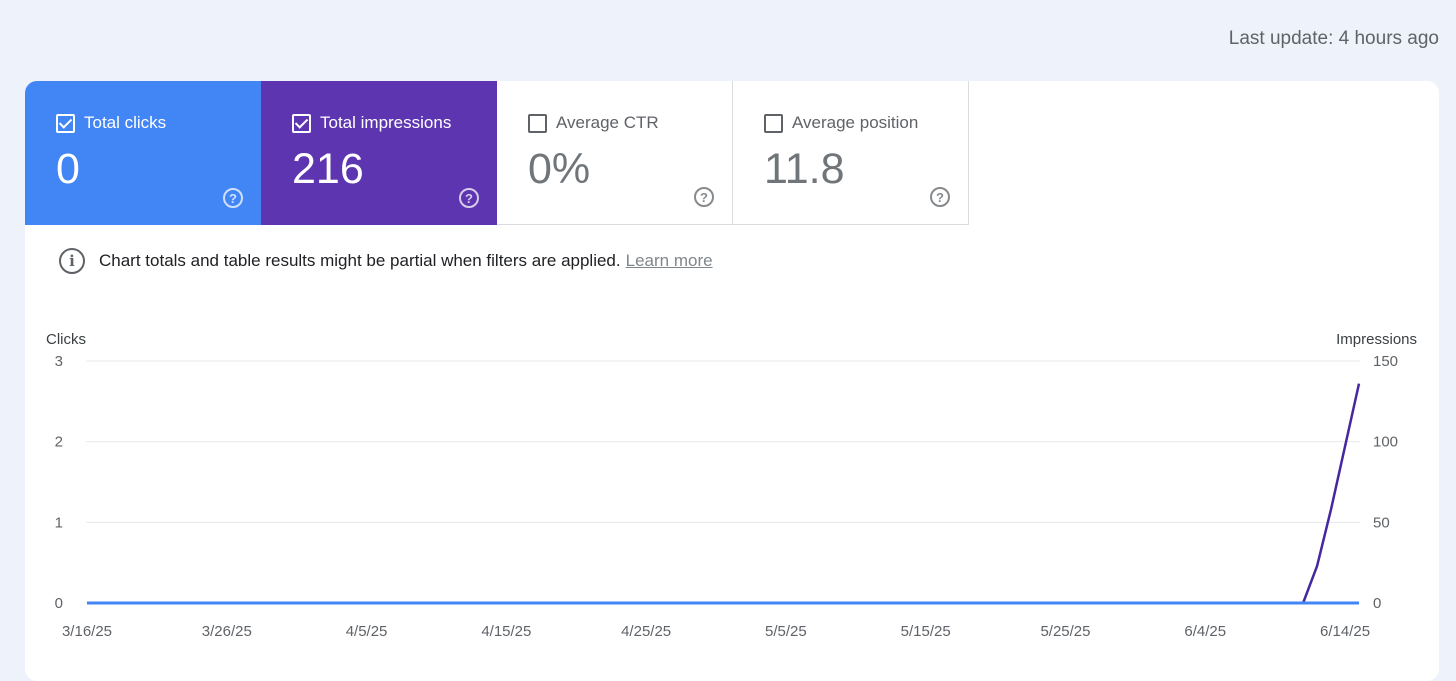 This screenshot has height=681, width=1456. I want to click on metric-card-average-position: Average position 11.8 ?, so click(851, 153).